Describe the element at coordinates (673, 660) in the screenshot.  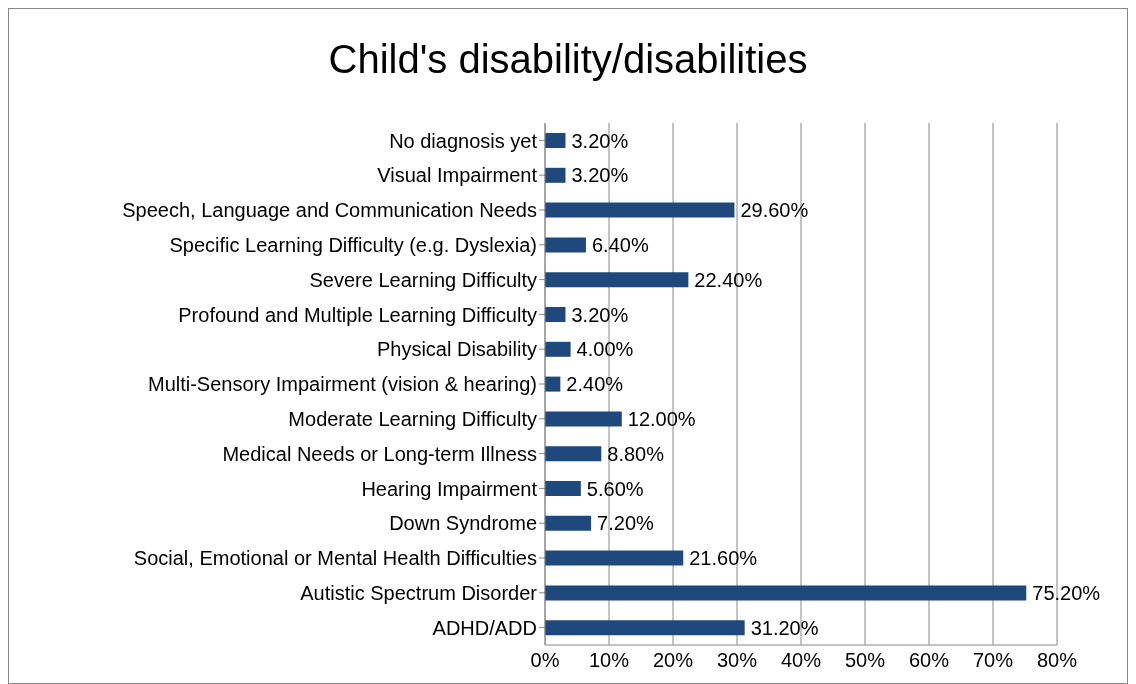
I see `x-tick-label: 20%` at that location.